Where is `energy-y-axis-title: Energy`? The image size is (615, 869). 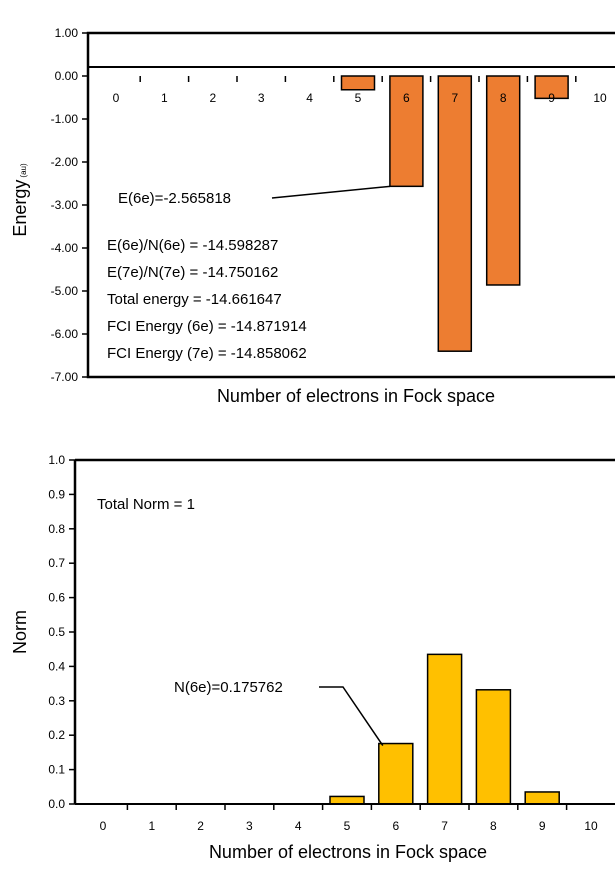 energy-y-axis-title: Energy is located at coordinates (20, 208).